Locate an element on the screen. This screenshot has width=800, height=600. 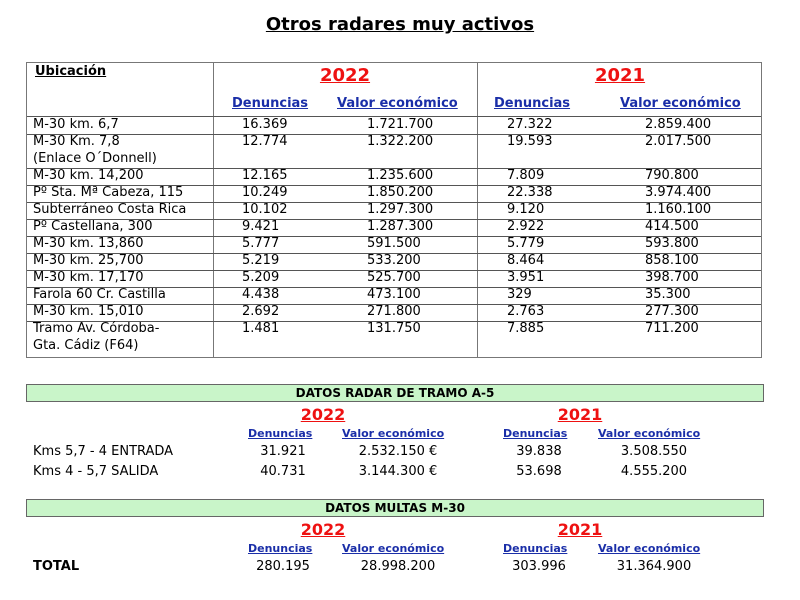
multas-col-denuncias-2021: Denuncias is located at coordinates (535, 548).